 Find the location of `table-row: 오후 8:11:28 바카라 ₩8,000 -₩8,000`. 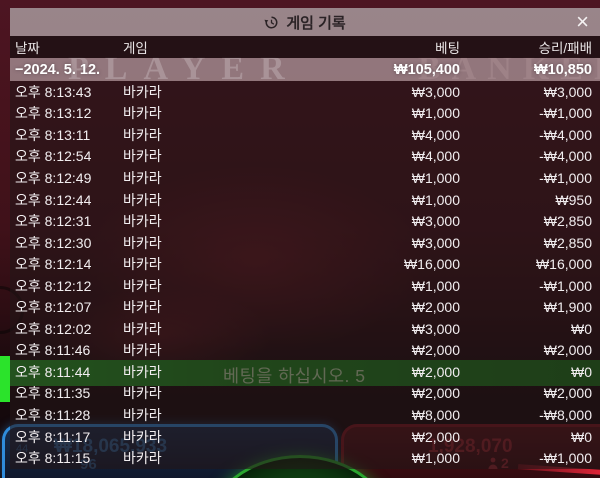

table-row: 오후 8:11:28 바카라 ₩8,000 -₩8,000 is located at coordinates (305, 415).